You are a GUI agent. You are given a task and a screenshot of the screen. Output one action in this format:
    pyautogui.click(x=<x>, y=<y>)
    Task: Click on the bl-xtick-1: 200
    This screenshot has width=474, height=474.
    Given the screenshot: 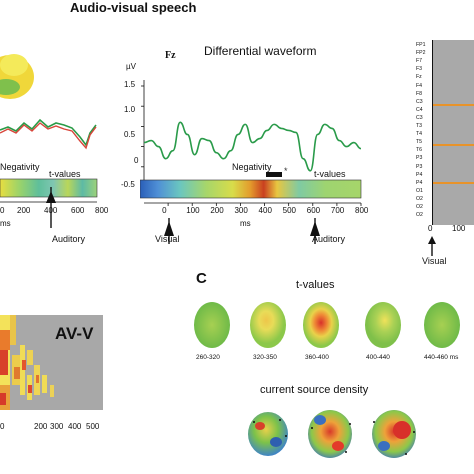 What is the action you would take?
    pyautogui.click(x=41, y=426)
    